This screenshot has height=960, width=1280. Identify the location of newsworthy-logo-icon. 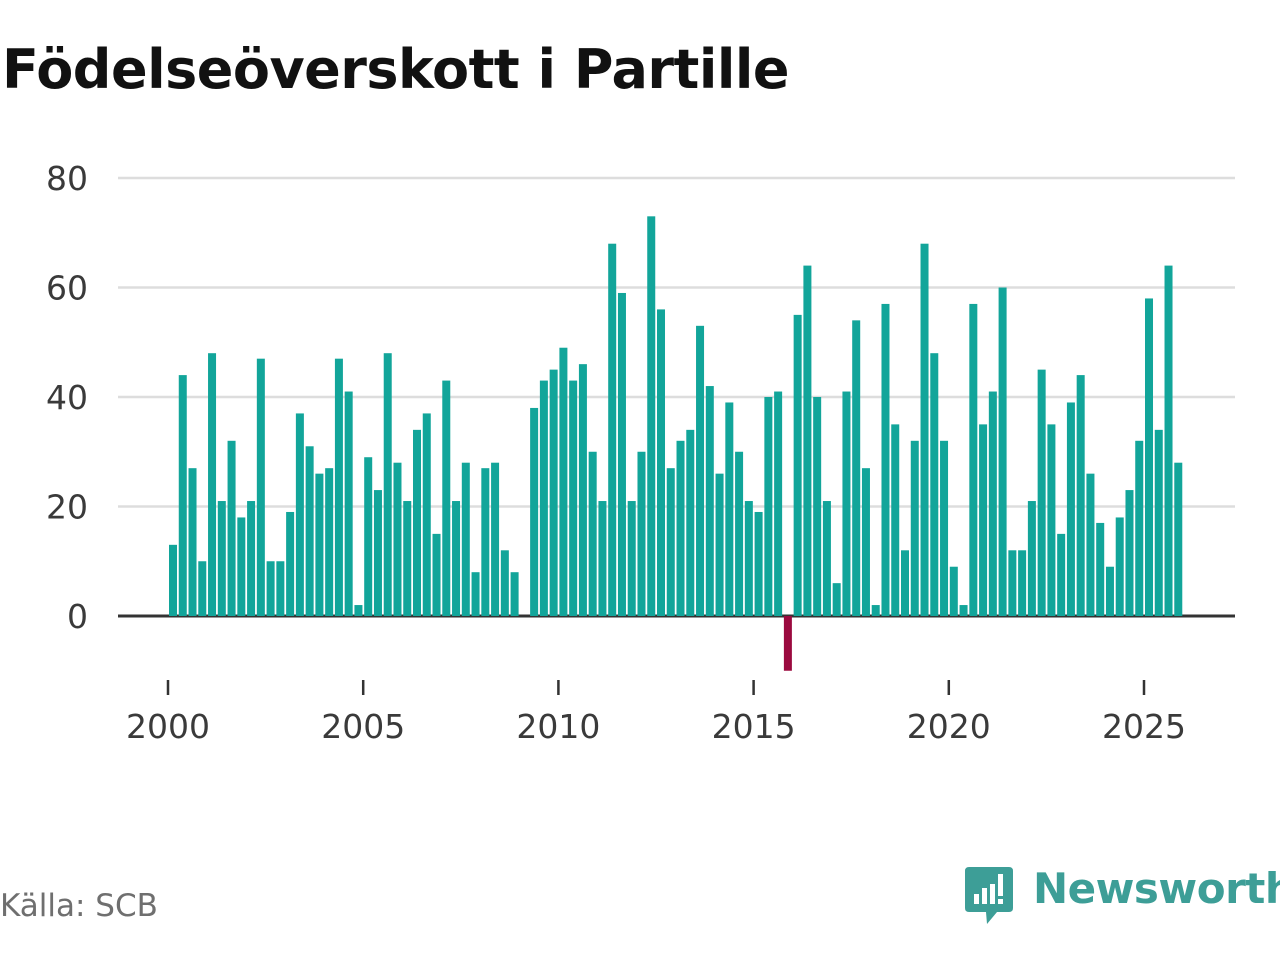
(989, 895).